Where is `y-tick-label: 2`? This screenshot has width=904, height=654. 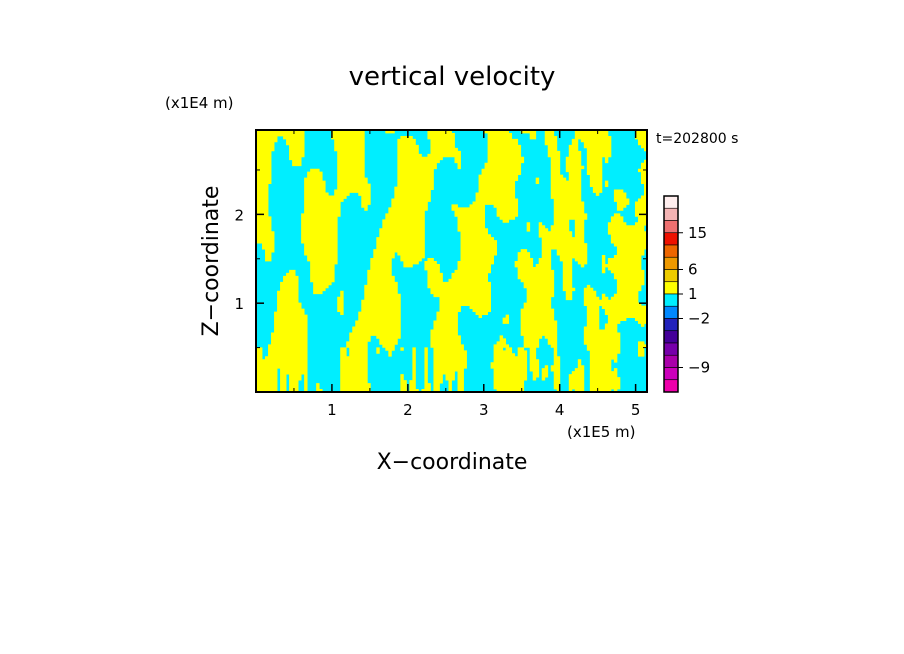 y-tick-label: 2 is located at coordinates (239, 215).